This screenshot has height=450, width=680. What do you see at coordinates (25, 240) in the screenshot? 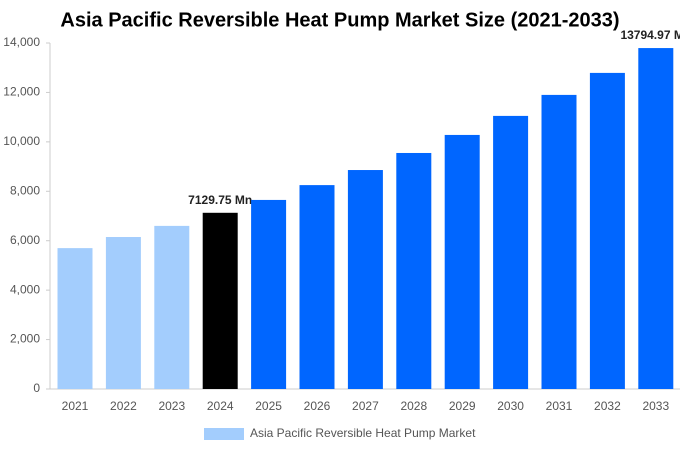
I see `y-tick-label: 6,000` at bounding box center [25, 240].